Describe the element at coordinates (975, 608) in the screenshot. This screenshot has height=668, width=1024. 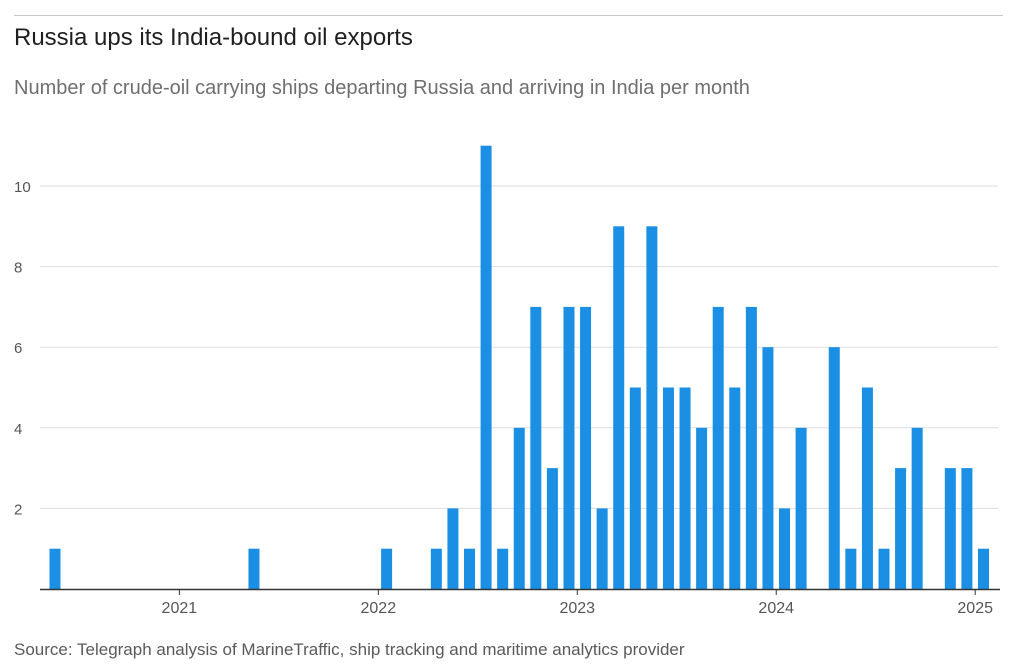
I see `x-tick-label: 2025` at that location.